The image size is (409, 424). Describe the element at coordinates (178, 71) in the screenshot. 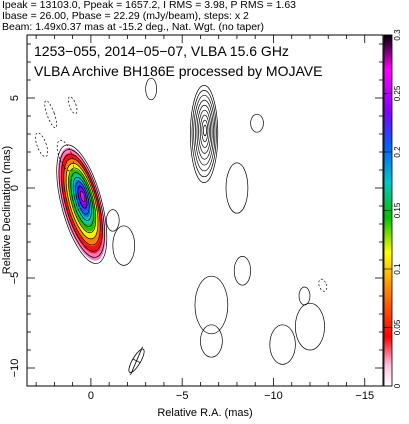

I see `chart-subtitle: VLBA Archive BH186E processed by MOJAVE` at that location.